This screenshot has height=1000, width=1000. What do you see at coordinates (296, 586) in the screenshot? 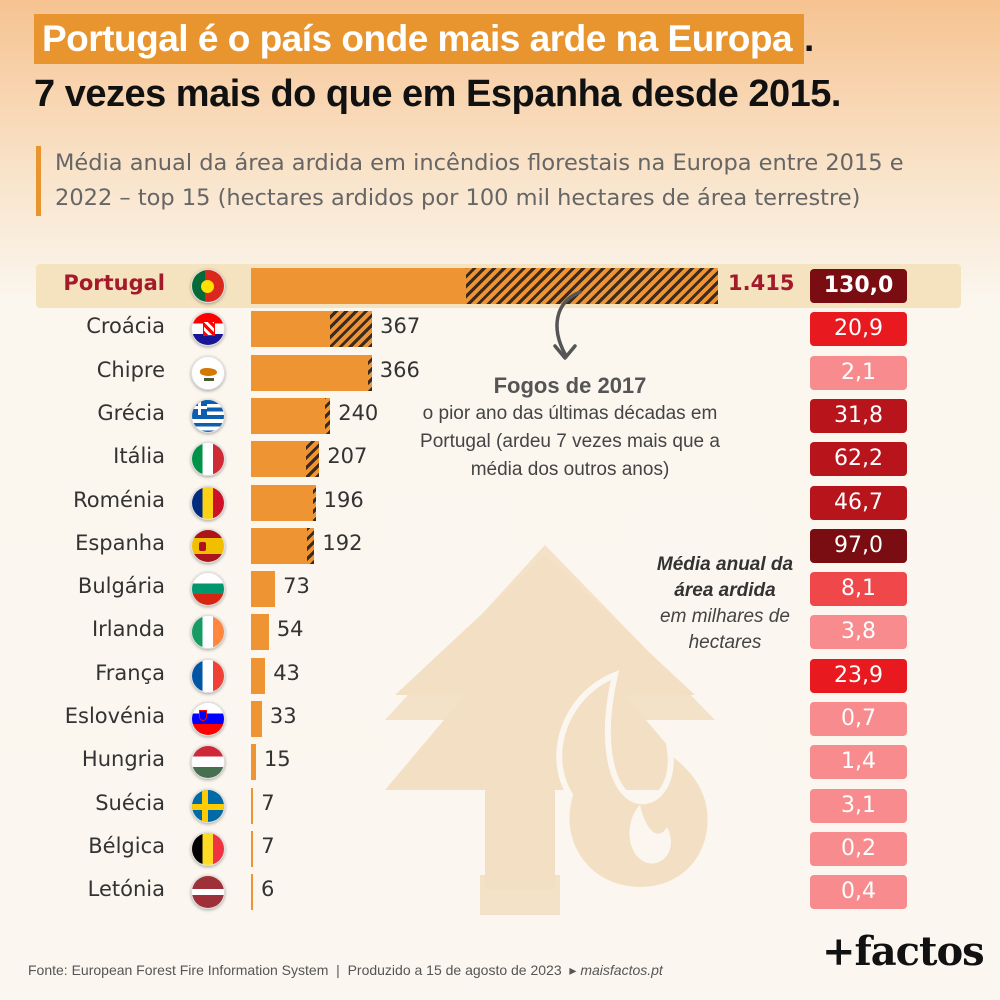
I see `bar-value-label: 73` at bounding box center [296, 586].